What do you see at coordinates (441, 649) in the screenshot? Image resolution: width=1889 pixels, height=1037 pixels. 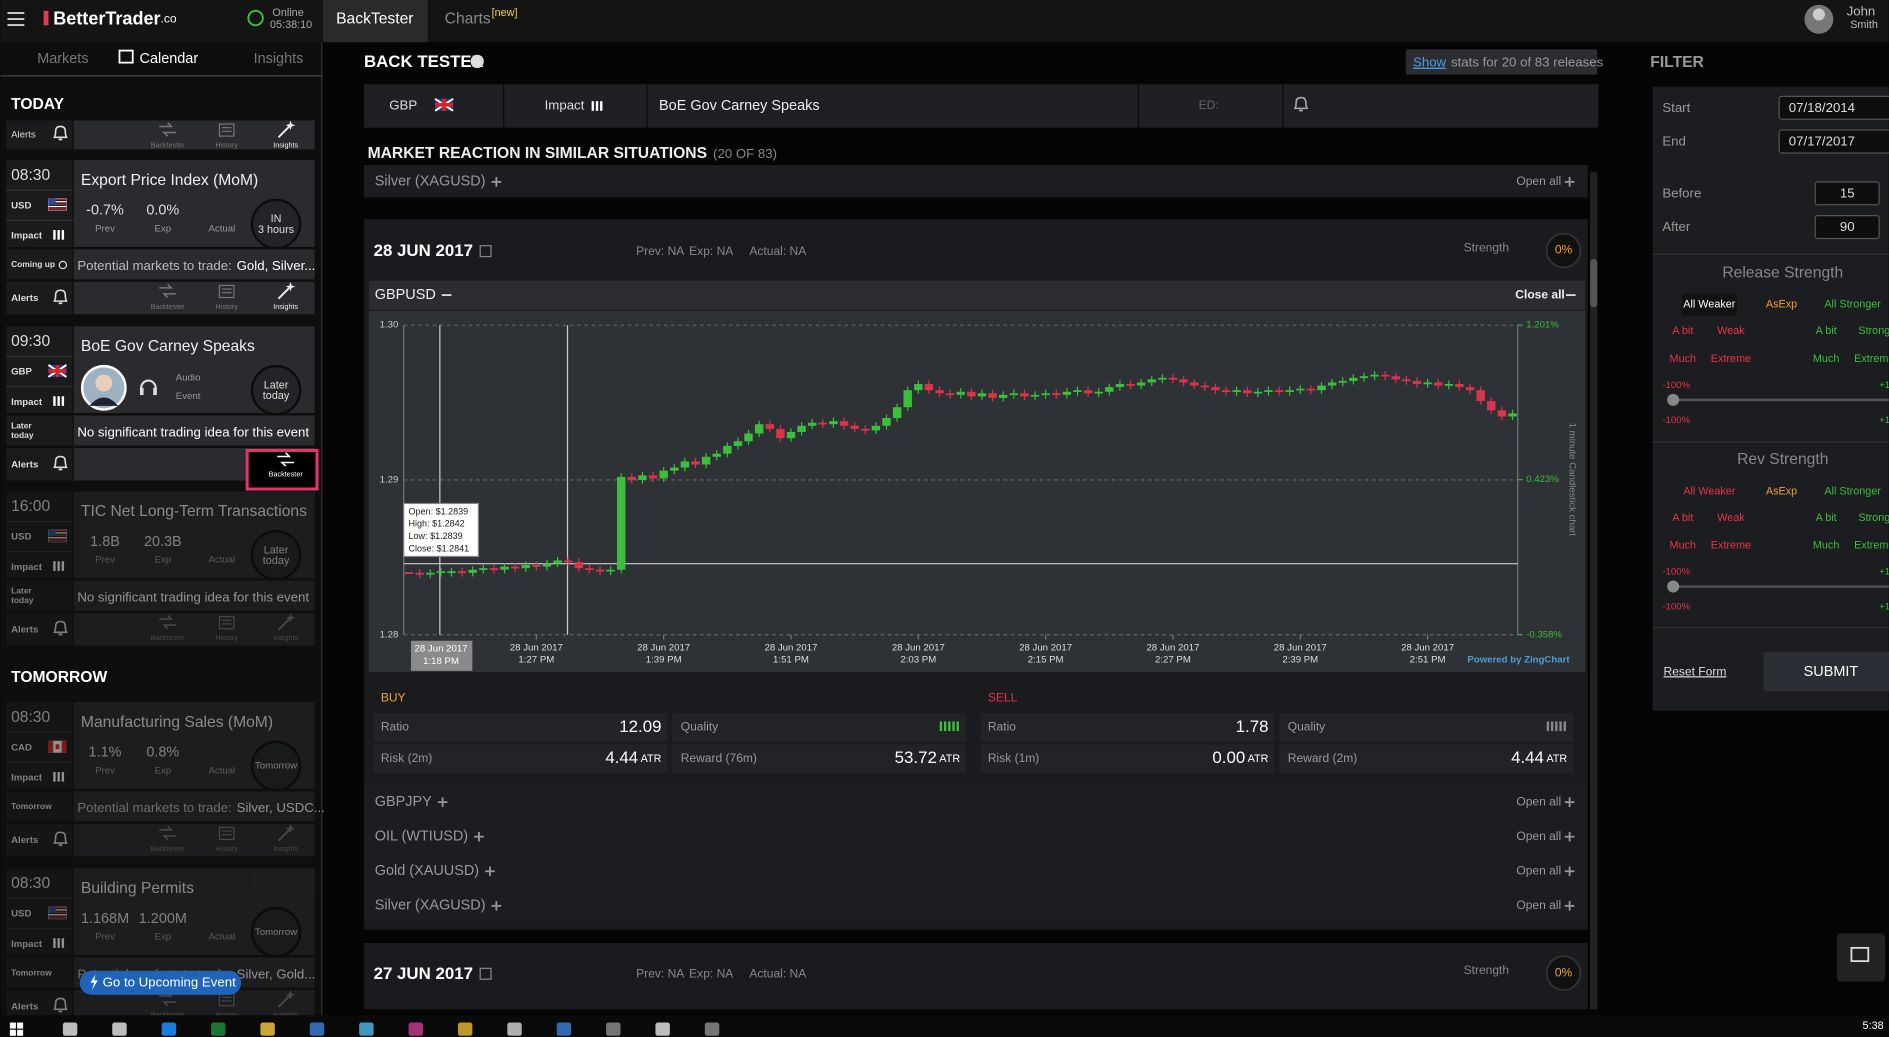 I see `cursor-label: 28 Jun 2017` at bounding box center [441, 649].